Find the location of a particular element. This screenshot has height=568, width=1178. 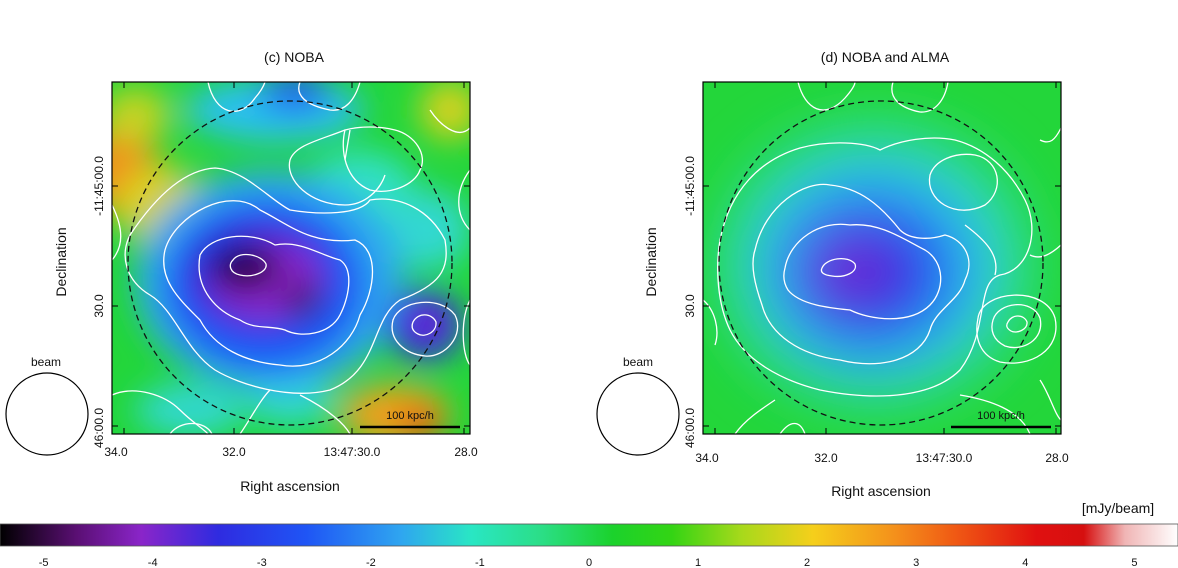

colorbar: [mJy/beam] -5 -4 -3 -2 -1 0 1 2 3 4 5 is located at coordinates (589, 534).